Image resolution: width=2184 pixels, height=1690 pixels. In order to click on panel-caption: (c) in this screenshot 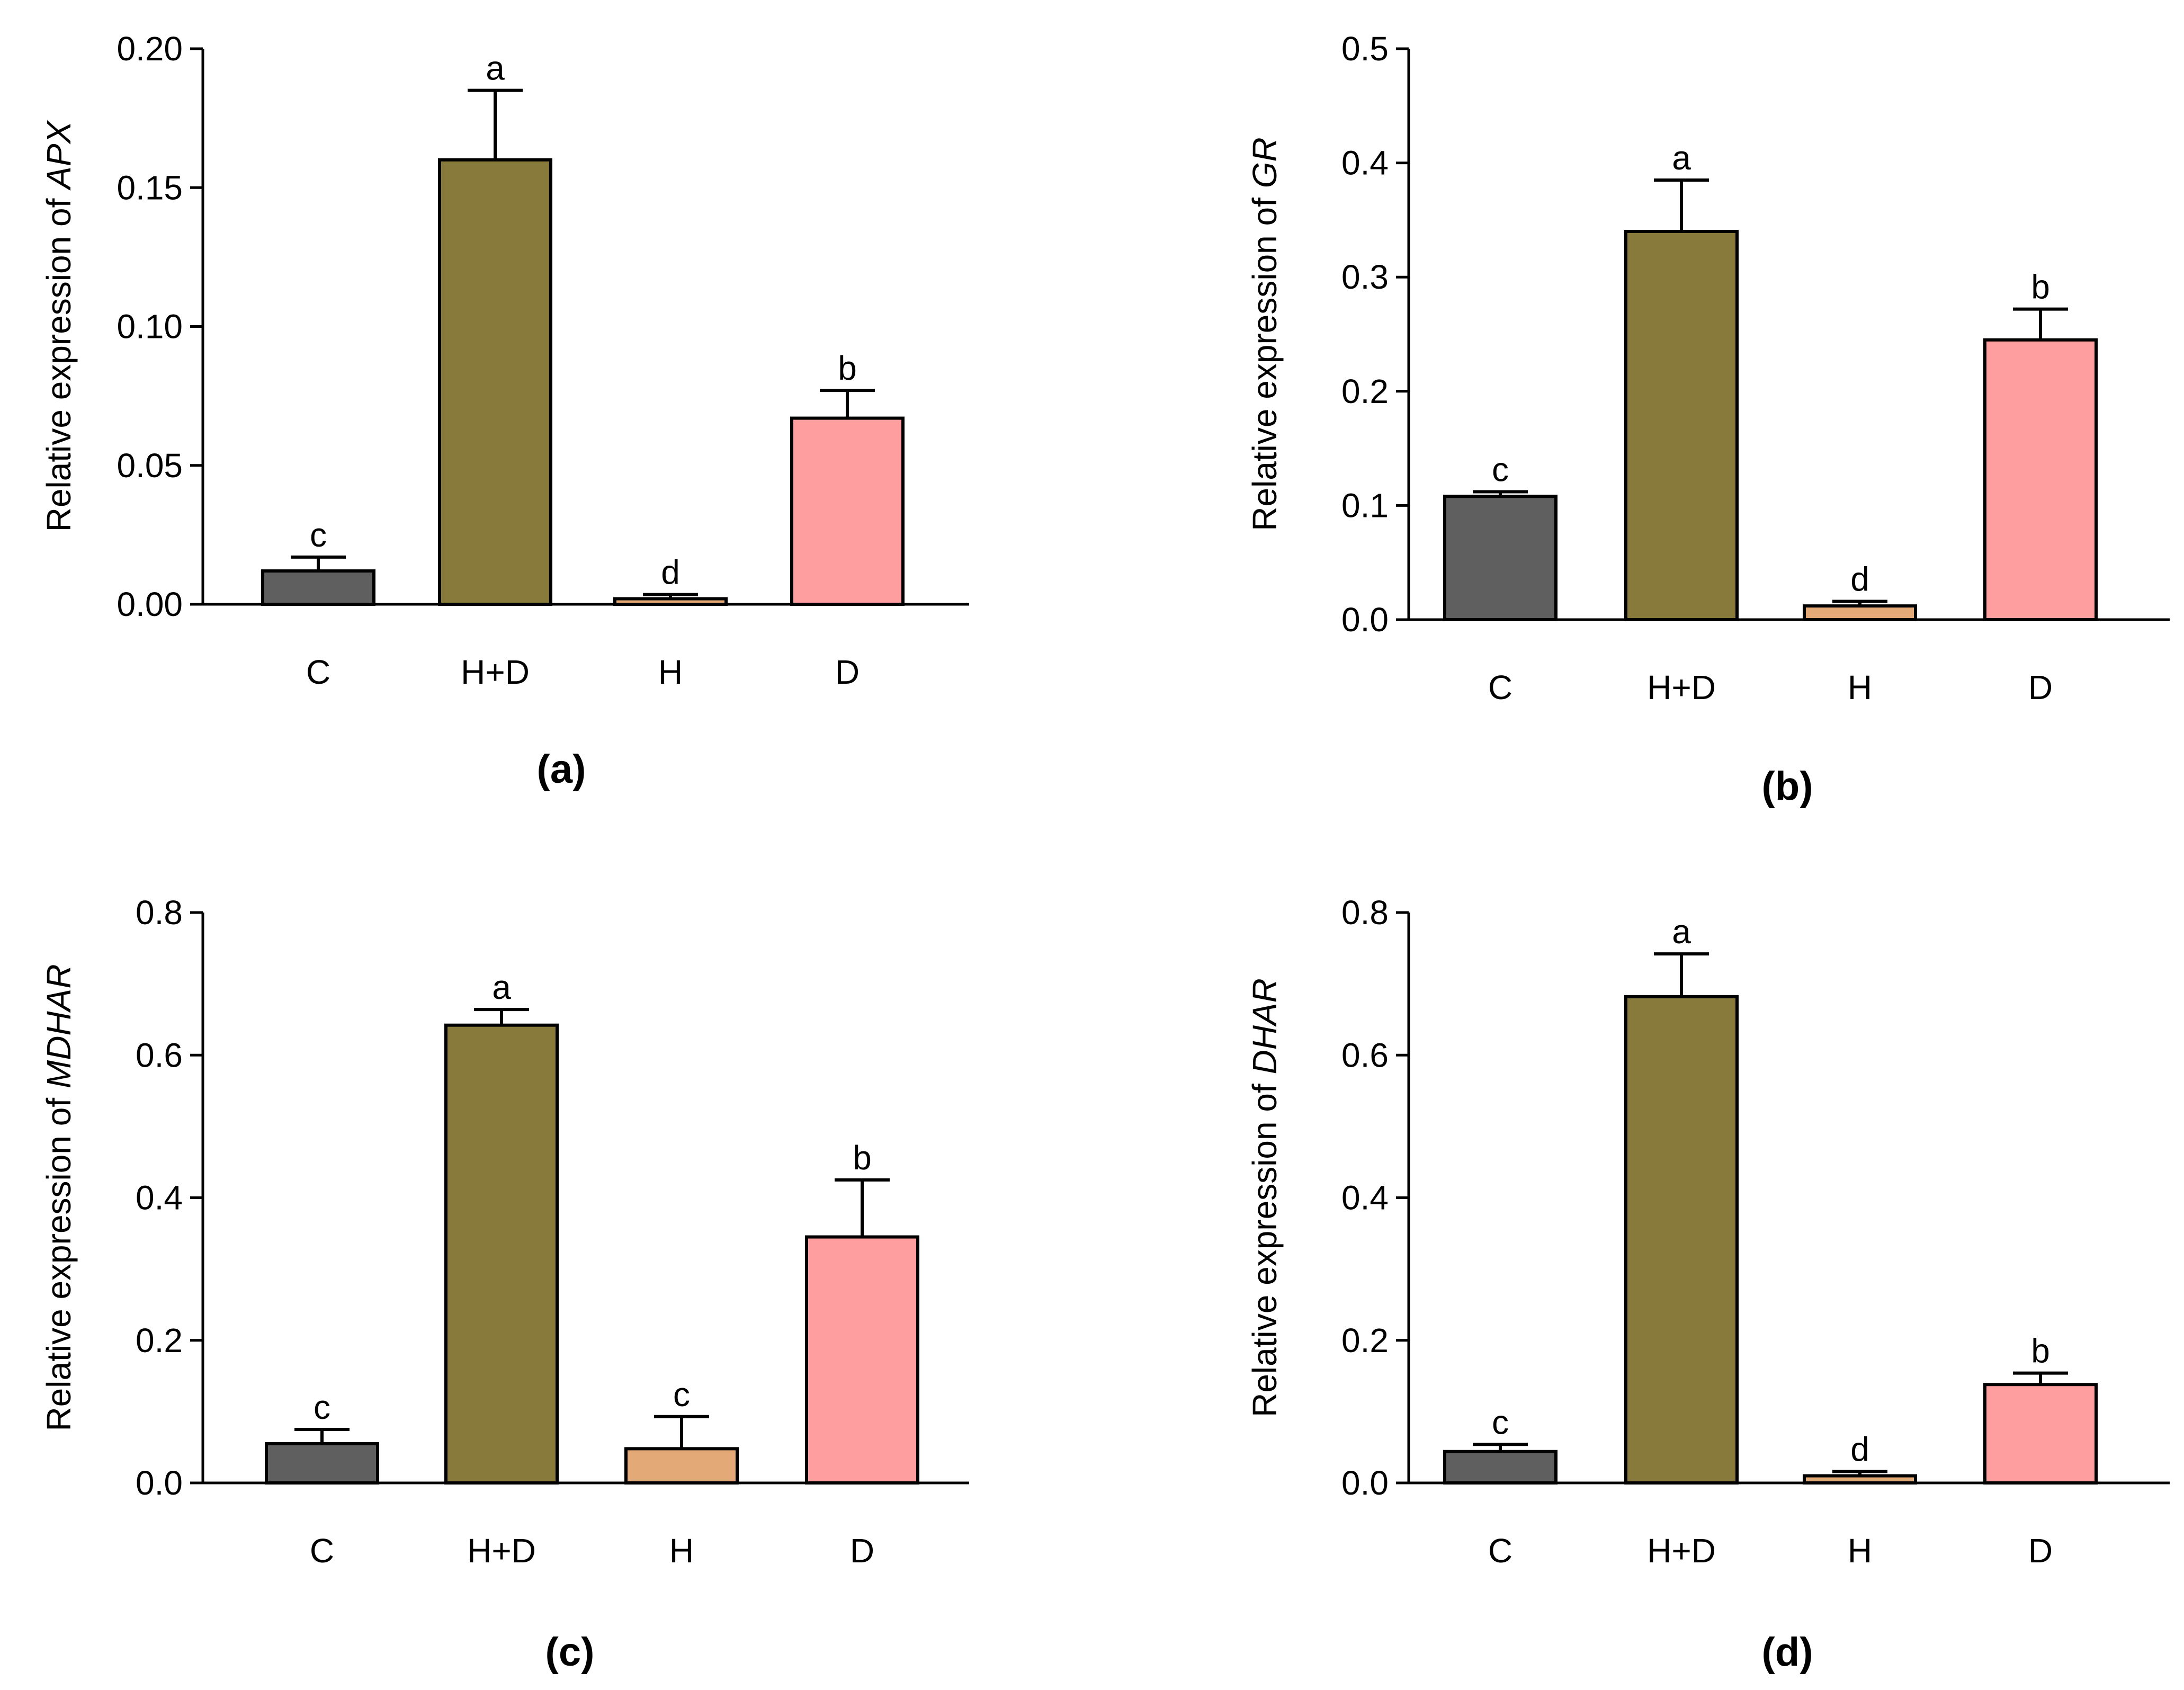, I will do `click(570, 1653)`.